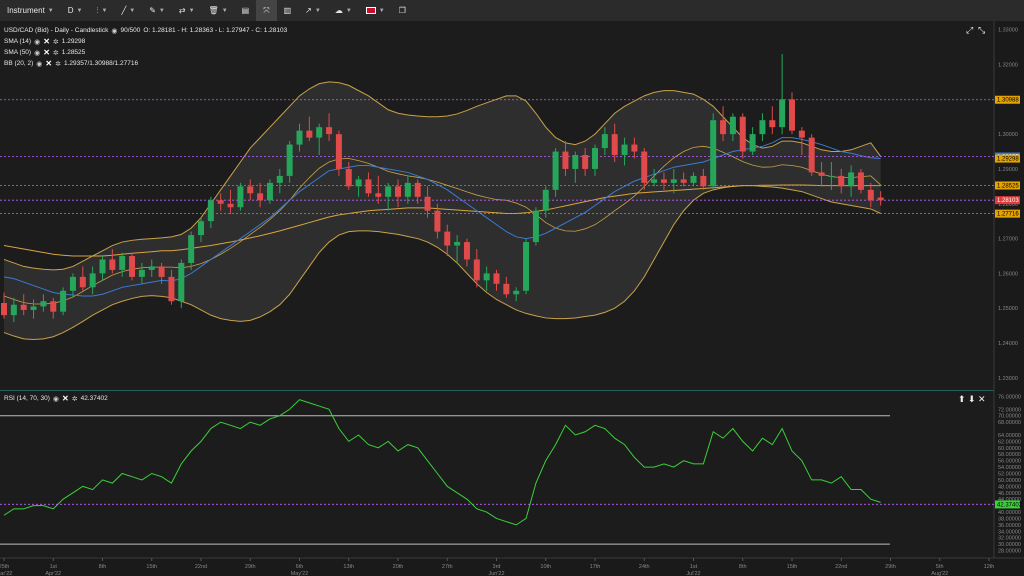 The width and height of the screenshot is (1024, 576). What do you see at coordinates (512, 567) in the screenshot?
I see `time-axis-background` at bounding box center [512, 567].